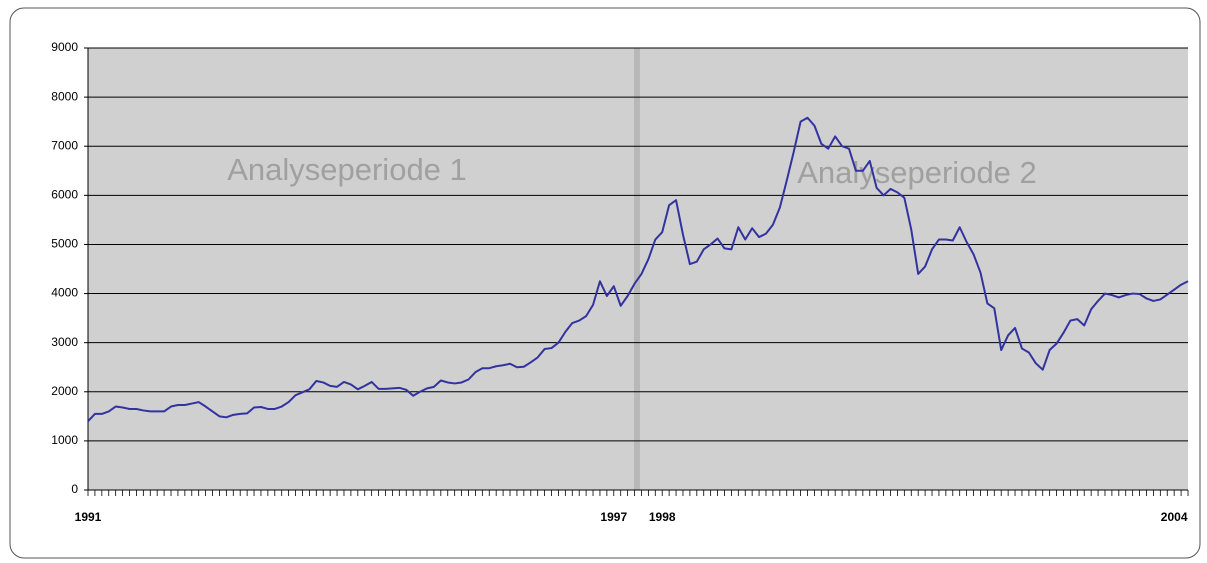 The image size is (1207, 563). I want to click on x-tick-label: 1991, so click(88, 517).